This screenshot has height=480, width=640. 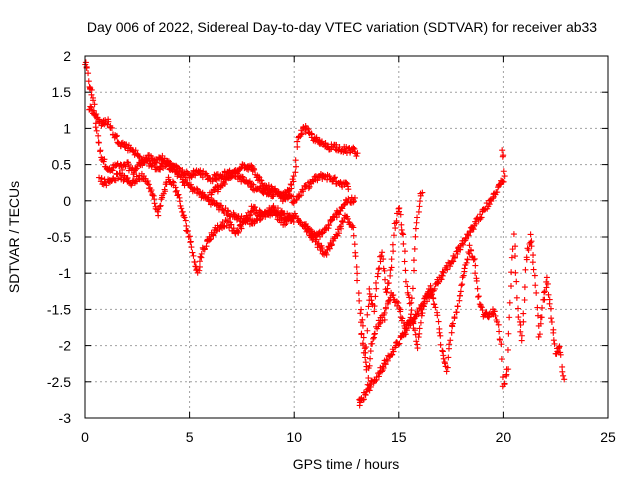 I want to click on series-outliers, so click(x=432, y=278).